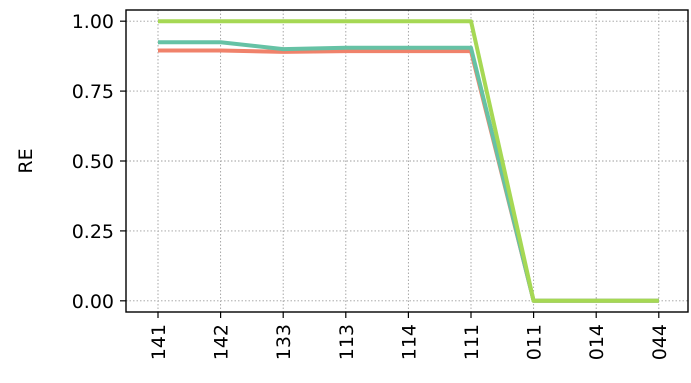  Describe the element at coordinates (347, 342) in the screenshot. I see `x-tick-label: 113` at that location.